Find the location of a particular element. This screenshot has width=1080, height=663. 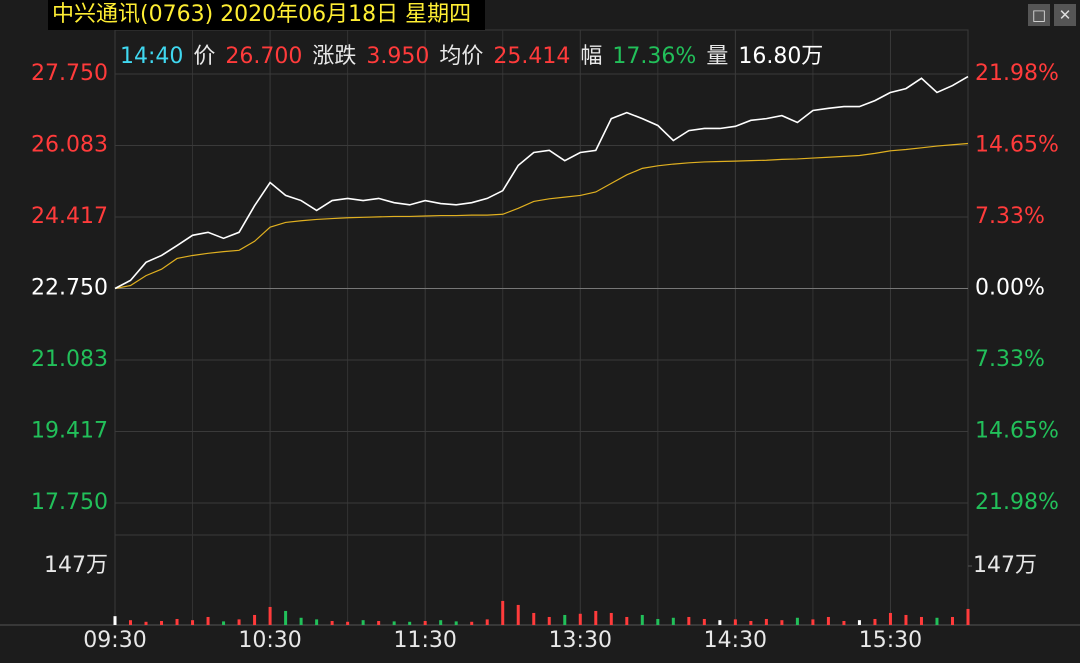

y-tick-label: 17.750 is located at coordinates (69, 502).